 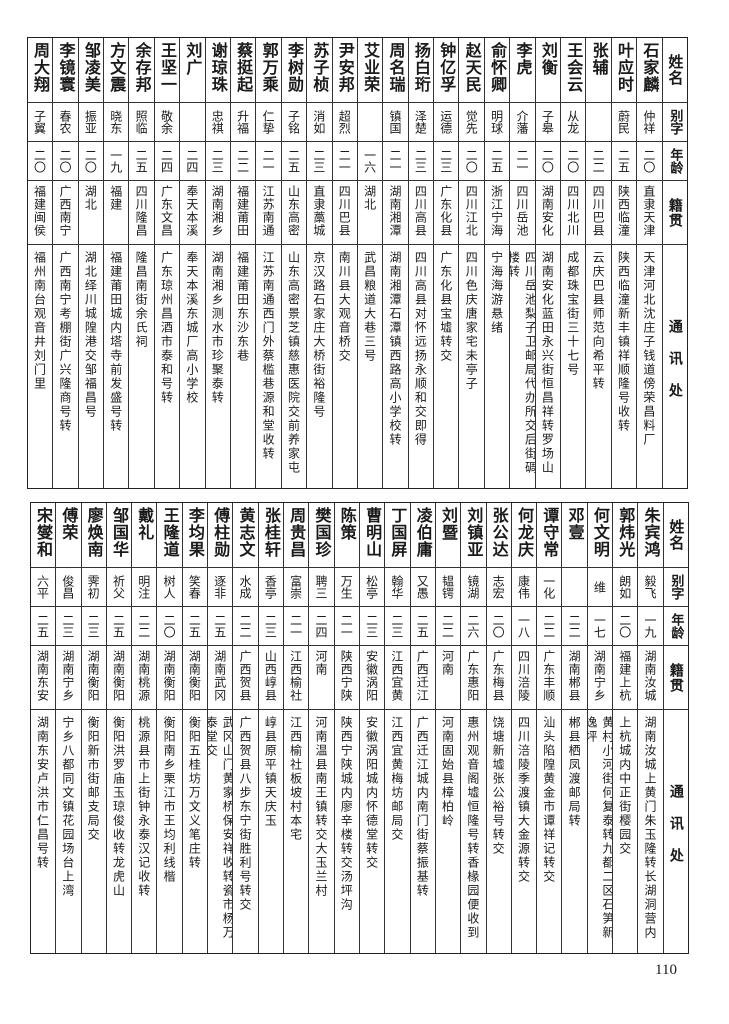 What do you see at coordinates (371, 728) in the screenshot?
I see `person-column: 曹明山 松亭 二三 安徽涡阳 安徽涡阳城内怀德堂转交` at bounding box center [371, 728].